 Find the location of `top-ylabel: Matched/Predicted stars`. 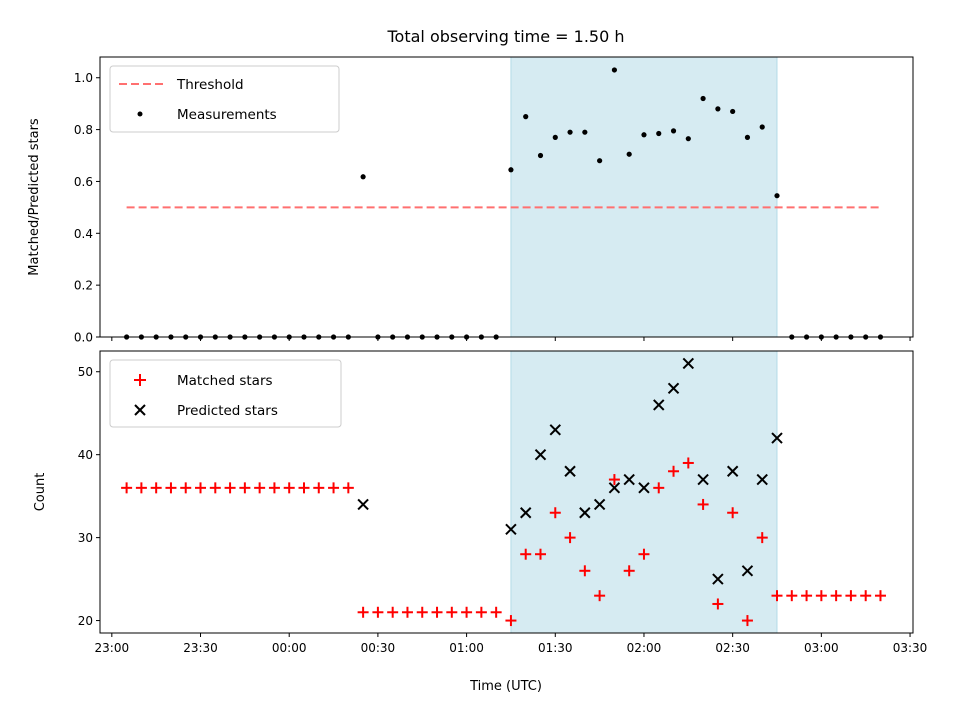

top-ylabel: Matched/Predicted stars is located at coordinates (34, 197).